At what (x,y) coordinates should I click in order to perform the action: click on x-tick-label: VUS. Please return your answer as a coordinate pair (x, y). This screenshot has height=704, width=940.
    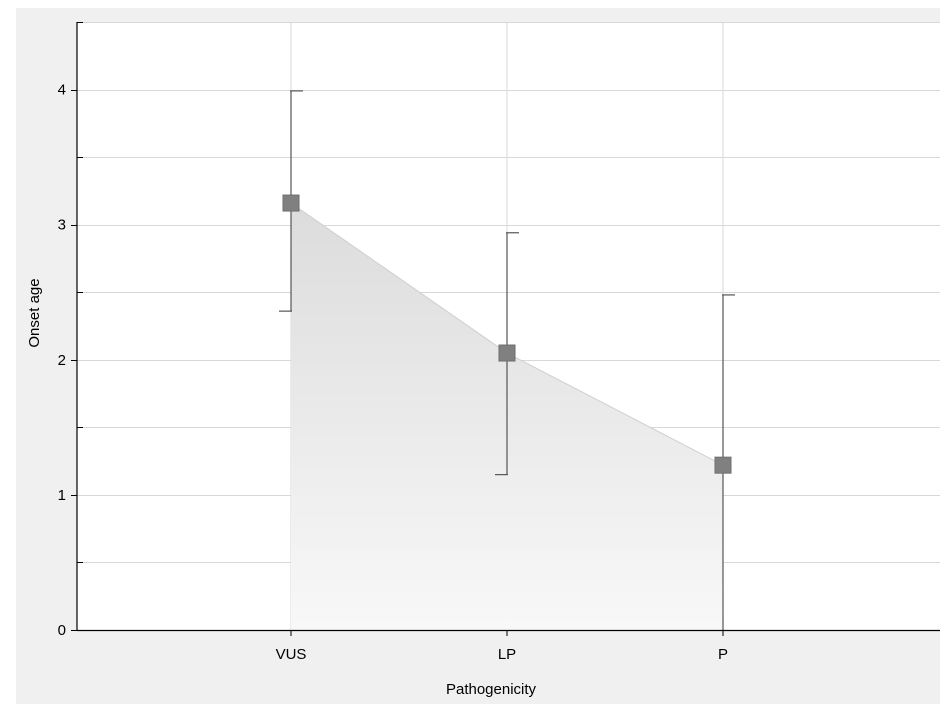
    Looking at the image, I should click on (291, 654).